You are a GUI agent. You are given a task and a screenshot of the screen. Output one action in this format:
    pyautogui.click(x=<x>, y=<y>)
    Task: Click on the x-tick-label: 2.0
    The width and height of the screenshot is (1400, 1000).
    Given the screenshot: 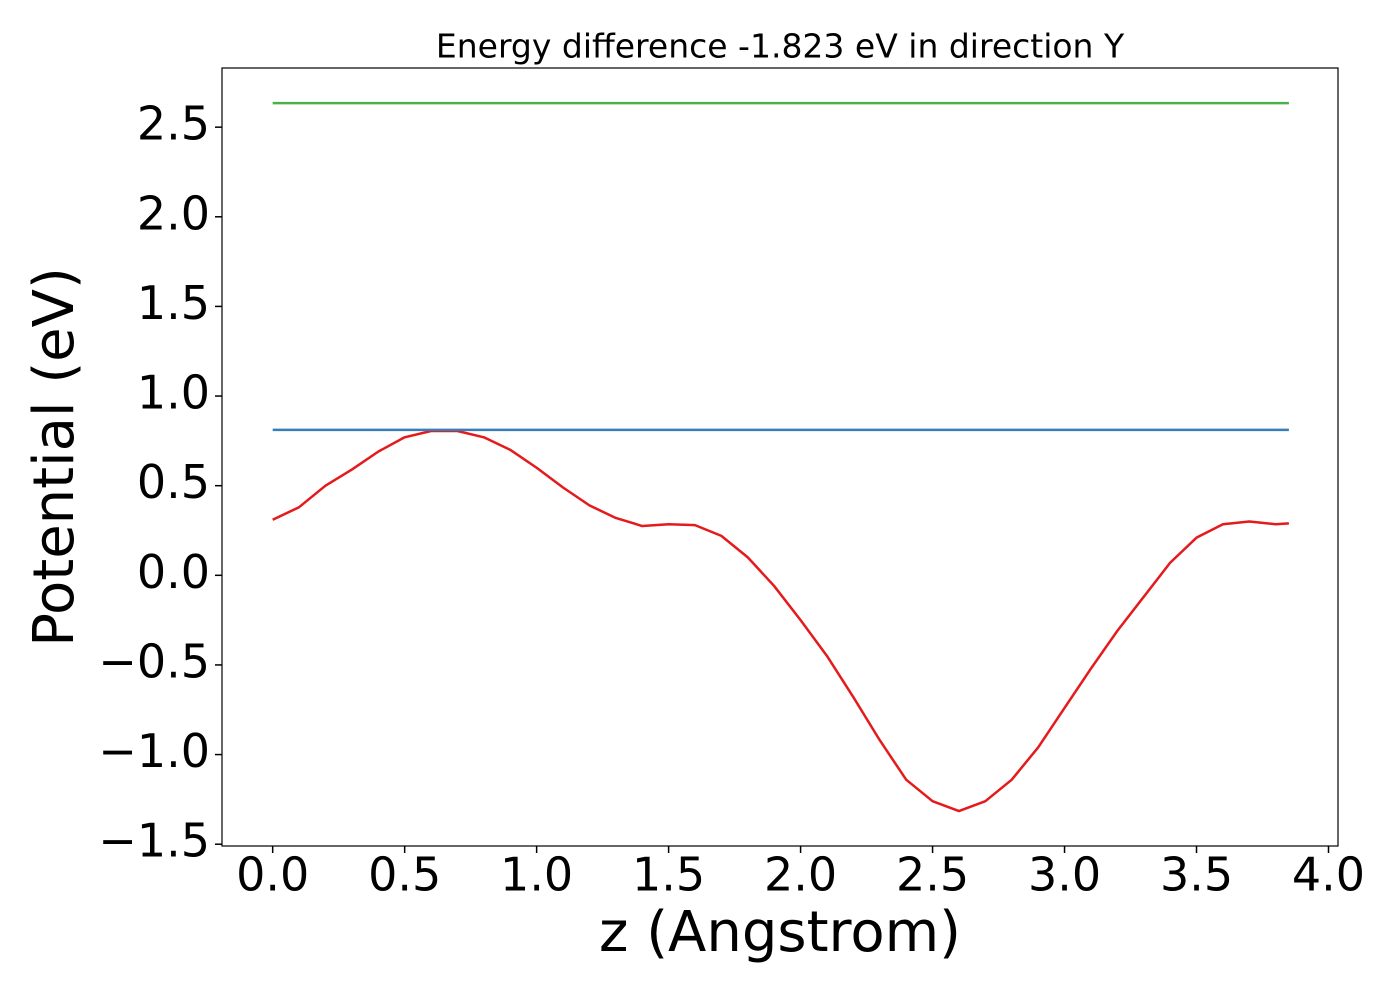 What is the action you would take?
    pyautogui.click(x=800, y=875)
    